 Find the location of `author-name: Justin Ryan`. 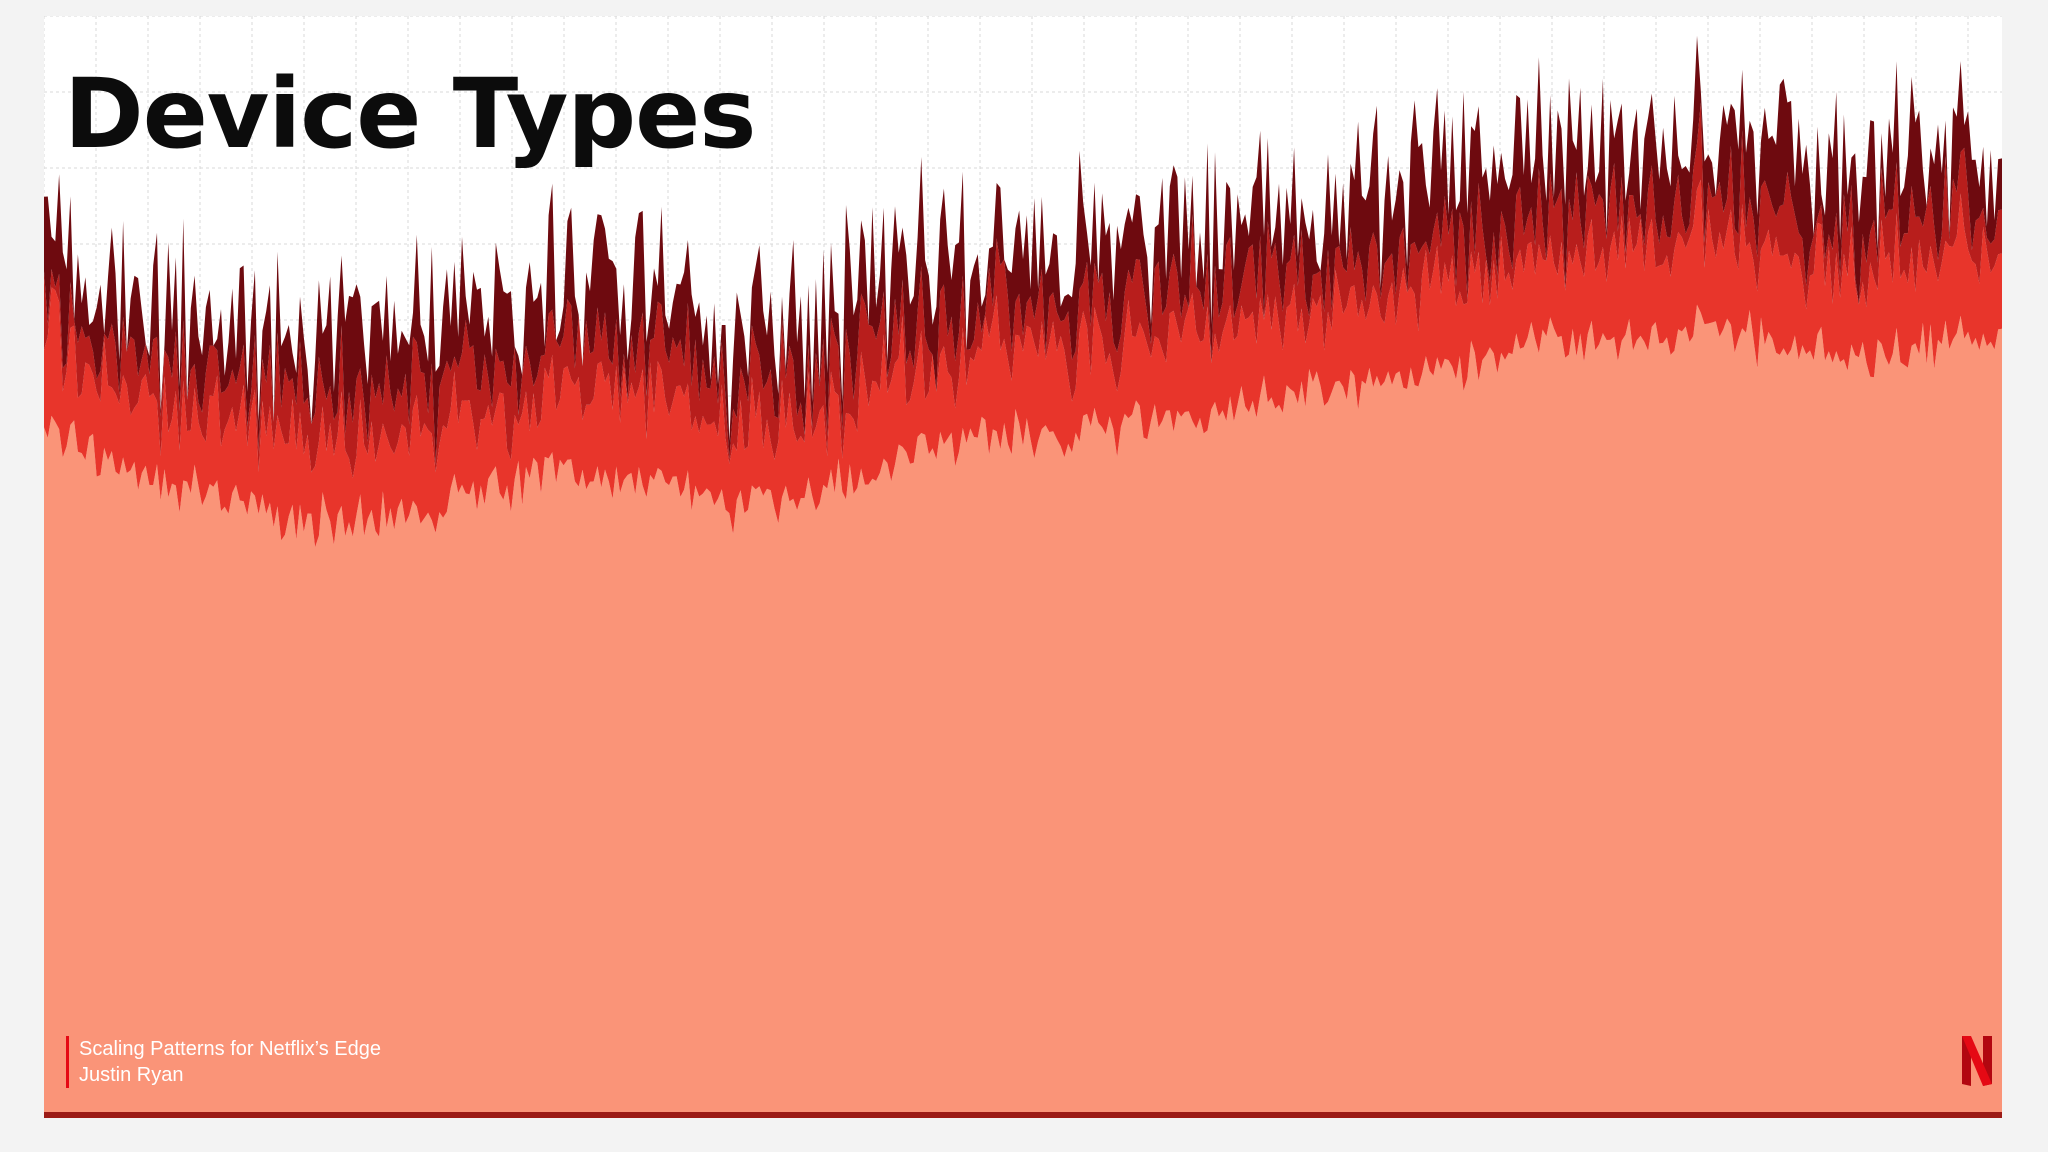

author-name: Justin Ryan is located at coordinates (131, 1075).